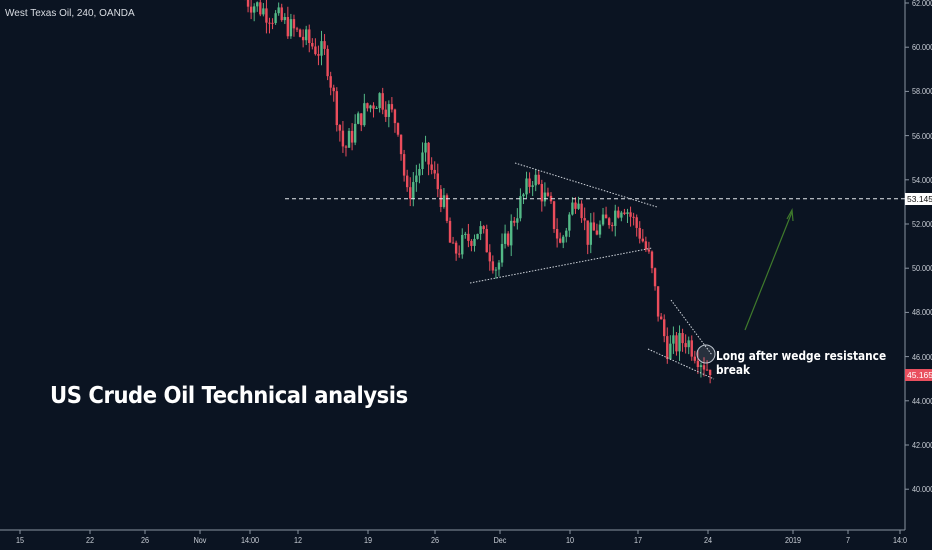  What do you see at coordinates (918, 375) in the screenshot?
I see `last-price-label: 45.165` at bounding box center [918, 375].